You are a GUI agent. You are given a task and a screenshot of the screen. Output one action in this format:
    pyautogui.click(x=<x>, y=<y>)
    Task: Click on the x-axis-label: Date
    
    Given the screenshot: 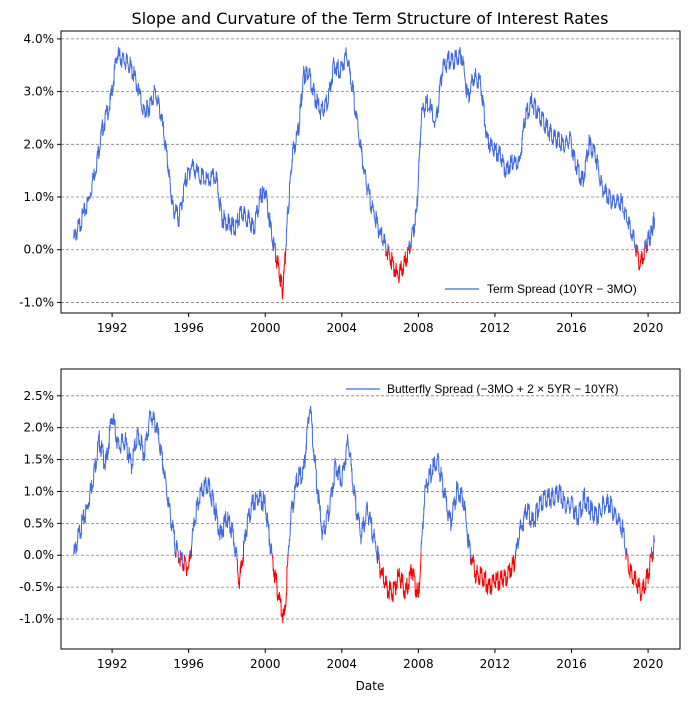 What is the action you would take?
    pyautogui.click(x=370, y=686)
    